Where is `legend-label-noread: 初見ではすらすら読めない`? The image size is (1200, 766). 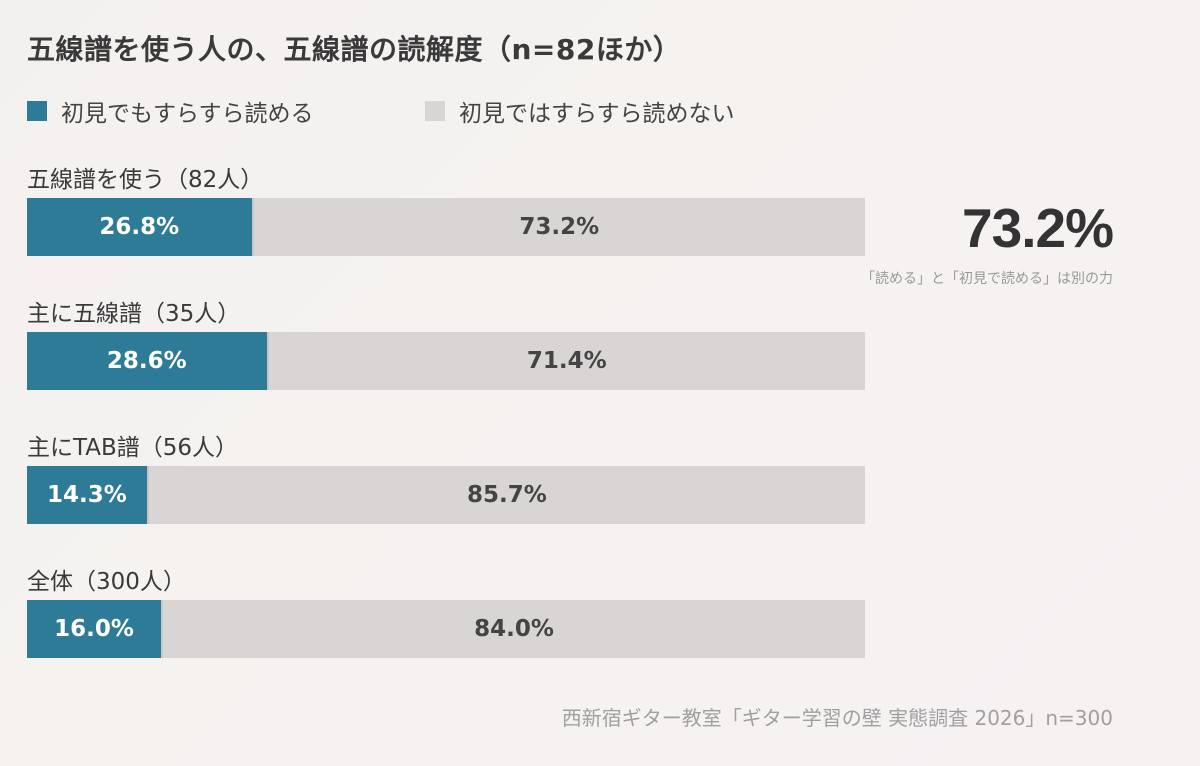 legend-label-noread: 初見ではすらすら読めない is located at coordinates (597, 114).